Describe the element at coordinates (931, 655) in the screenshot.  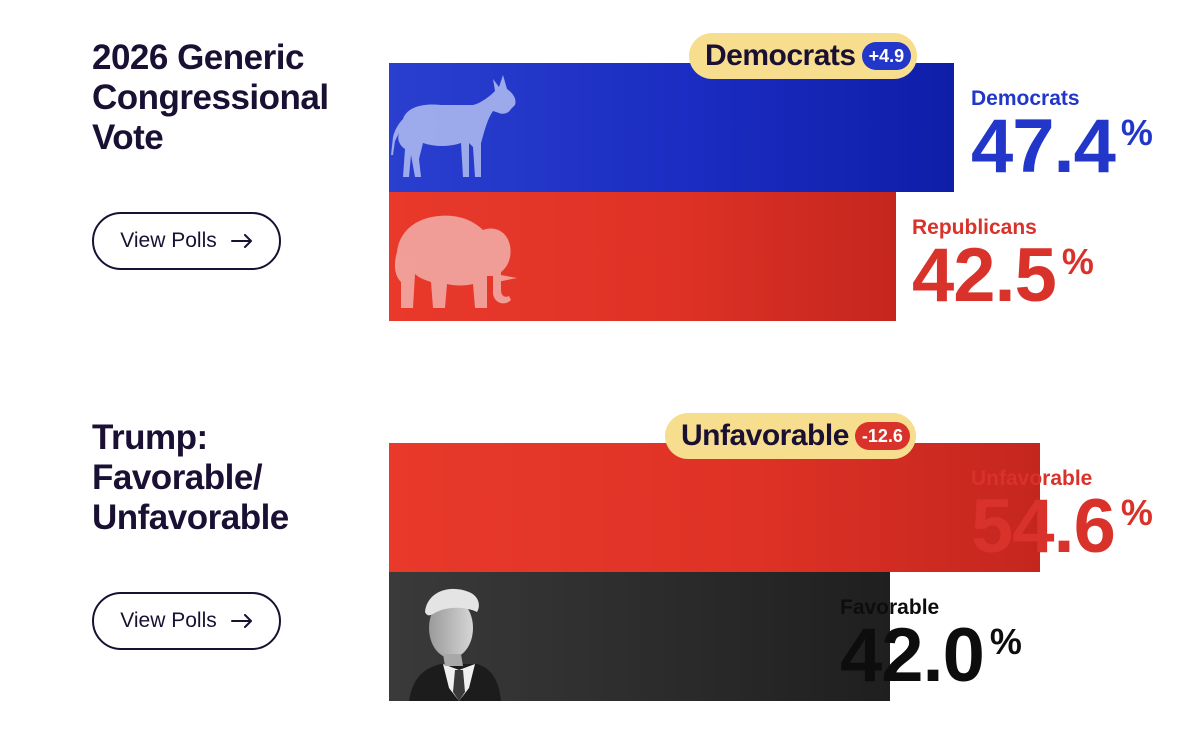
I see `data-label-favorable: 42.0%` at that location.